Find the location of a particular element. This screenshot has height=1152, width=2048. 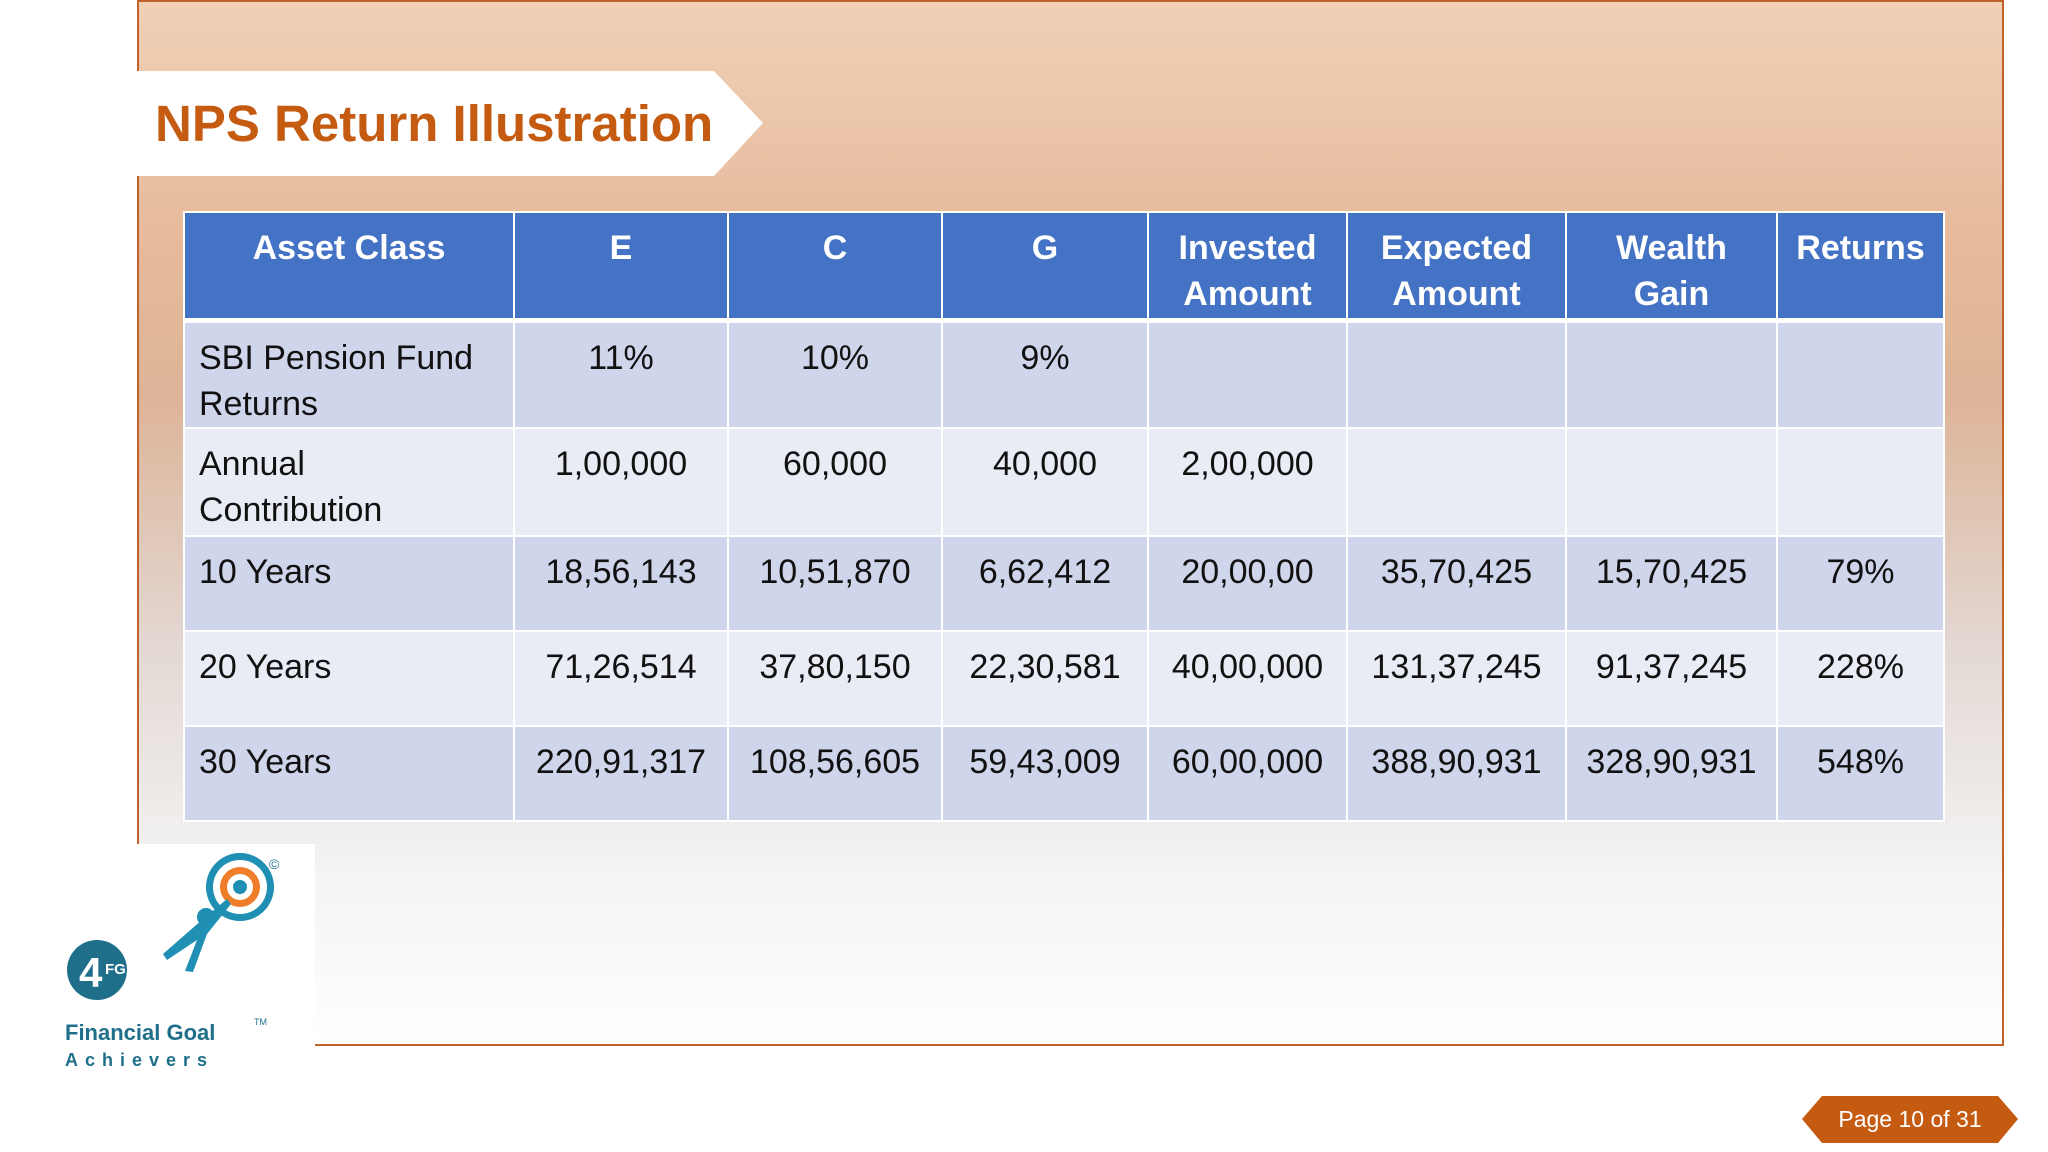

column-header-text: Wealth is located at coordinates (1671, 248).